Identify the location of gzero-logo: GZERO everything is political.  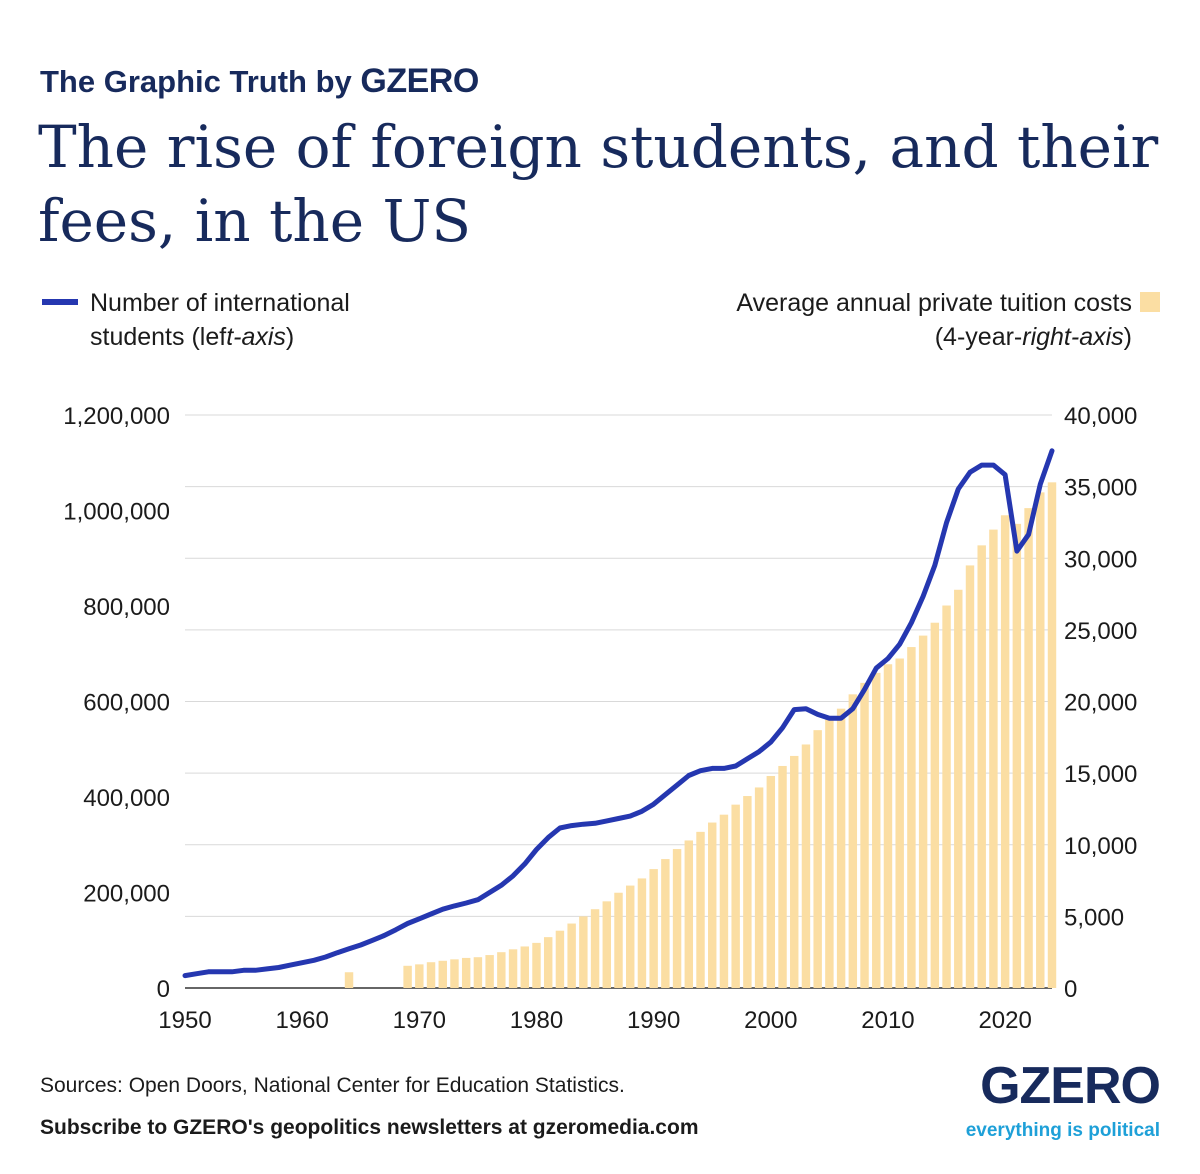
(1063, 1099).